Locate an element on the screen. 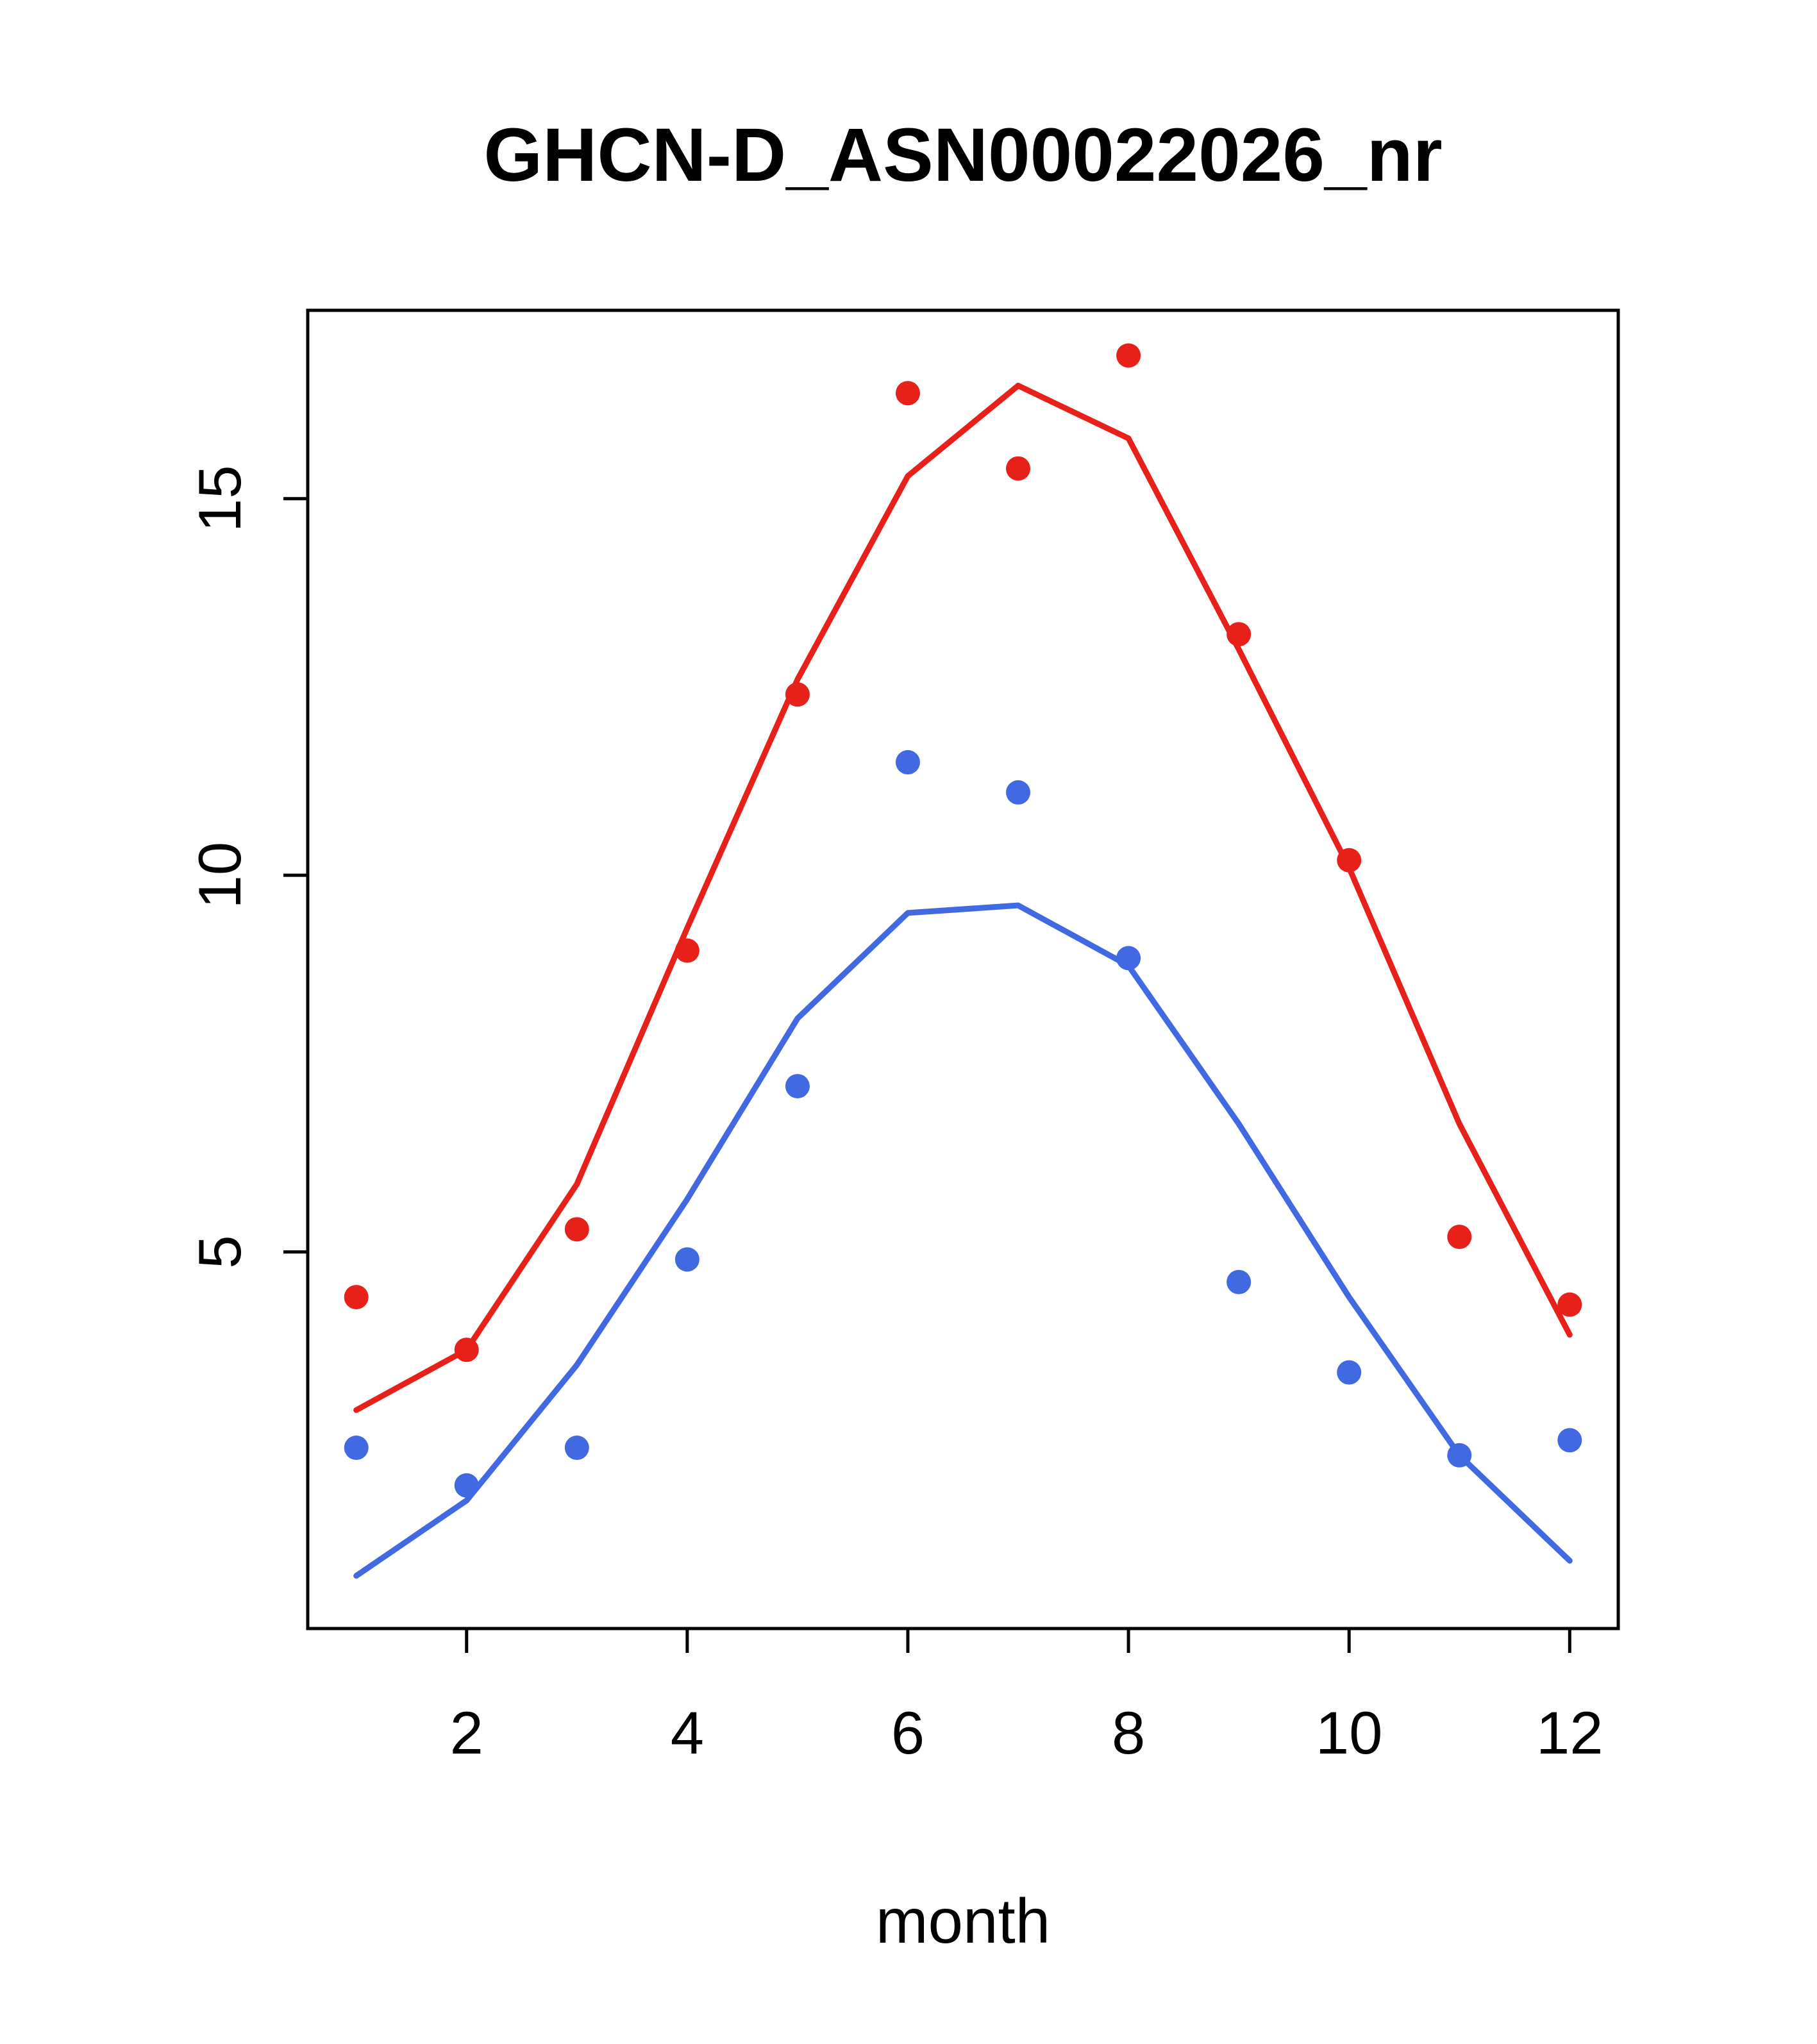 This screenshot has width=1817, height=2044. x-tick-label: 6 is located at coordinates (908, 1732).